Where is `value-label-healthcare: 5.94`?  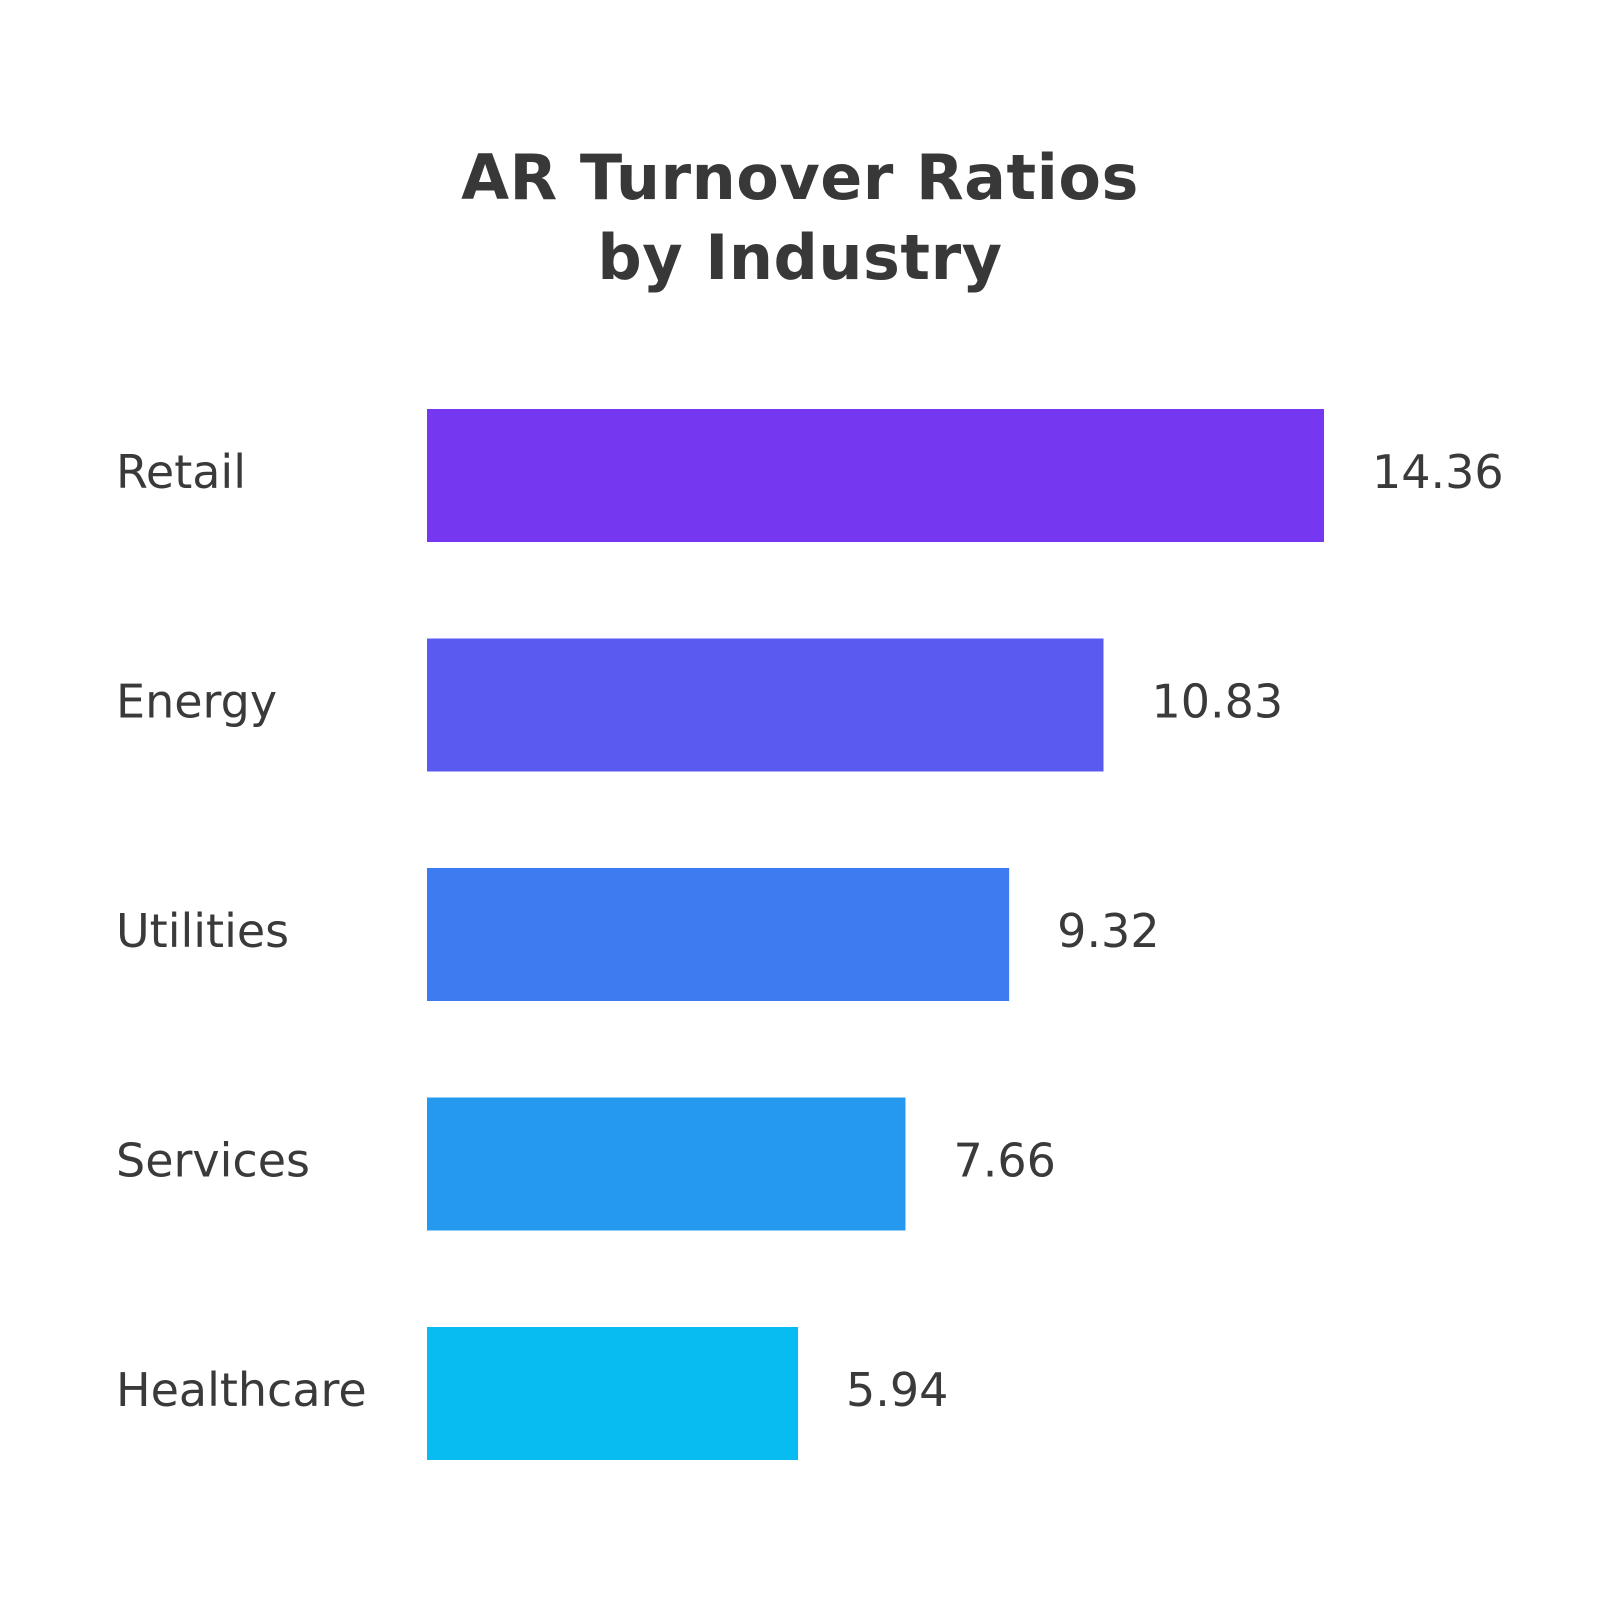
value-label-healthcare: 5.94 is located at coordinates (897, 1390).